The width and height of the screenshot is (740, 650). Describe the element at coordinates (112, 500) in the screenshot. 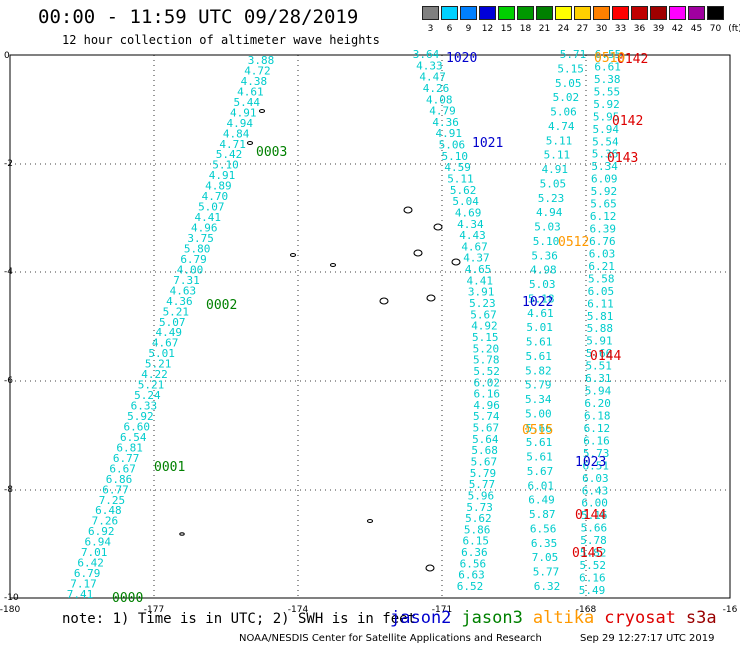

I see `swh-value: 7.25` at that location.